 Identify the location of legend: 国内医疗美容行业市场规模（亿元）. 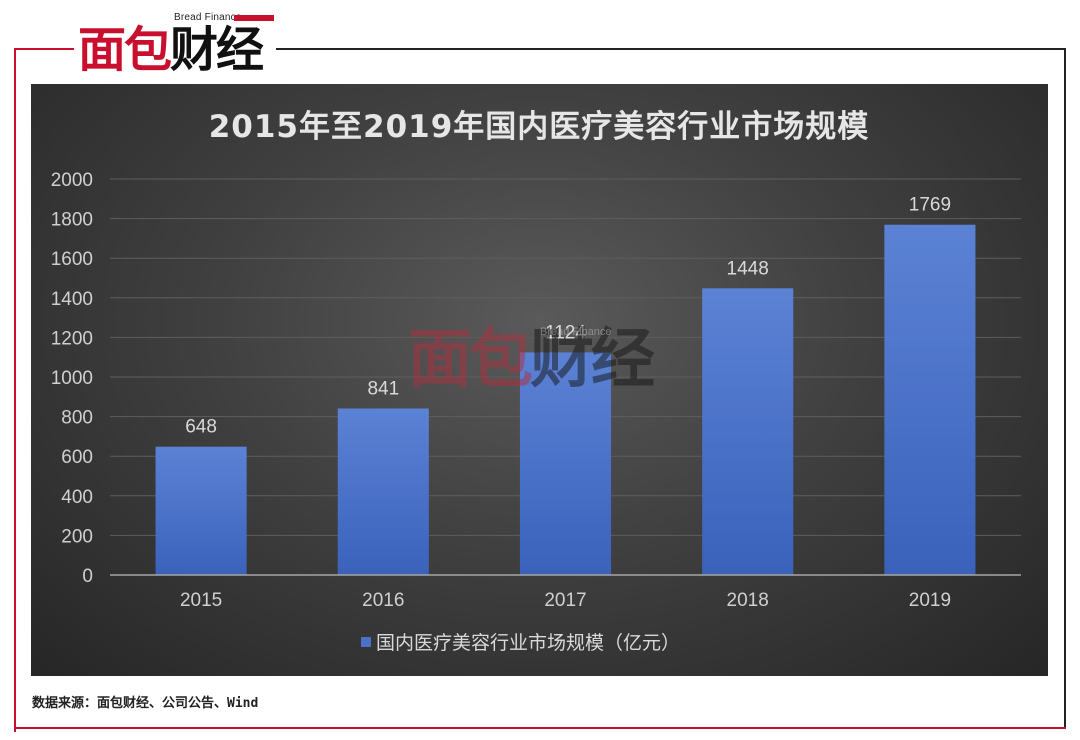
(520, 643).